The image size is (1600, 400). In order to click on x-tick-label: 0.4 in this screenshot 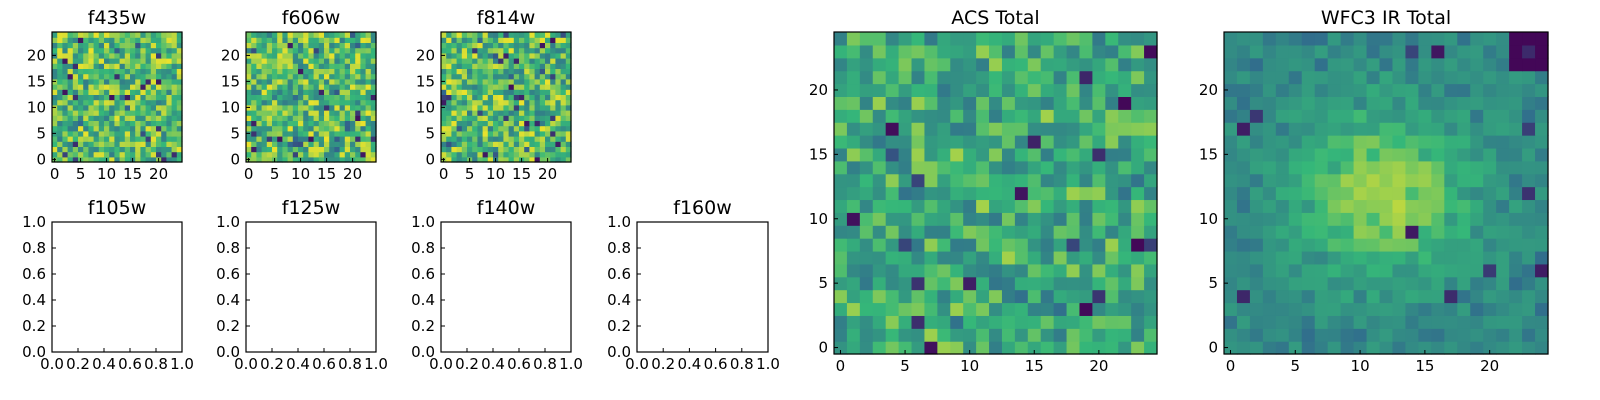, I will do `click(689, 364)`.